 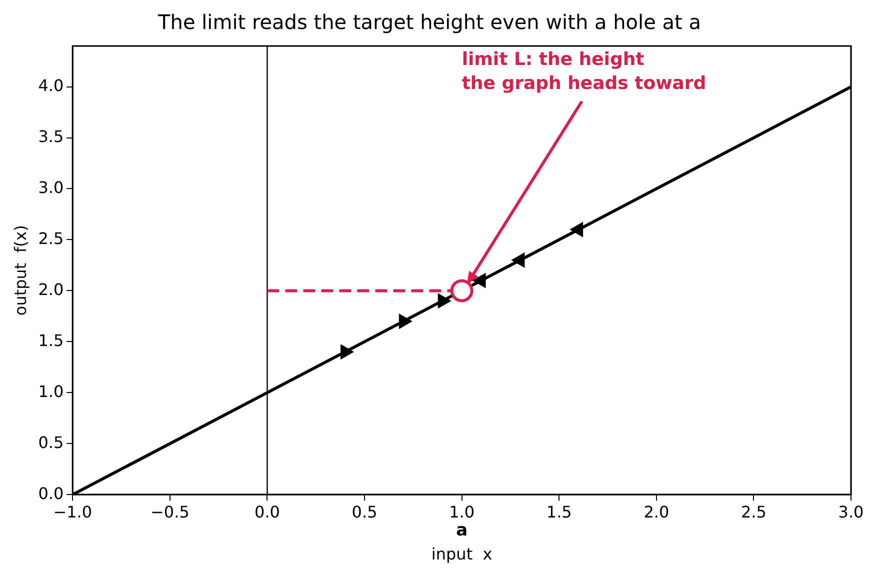 I want to click on x-tick-label: 1.5, so click(x=559, y=512).